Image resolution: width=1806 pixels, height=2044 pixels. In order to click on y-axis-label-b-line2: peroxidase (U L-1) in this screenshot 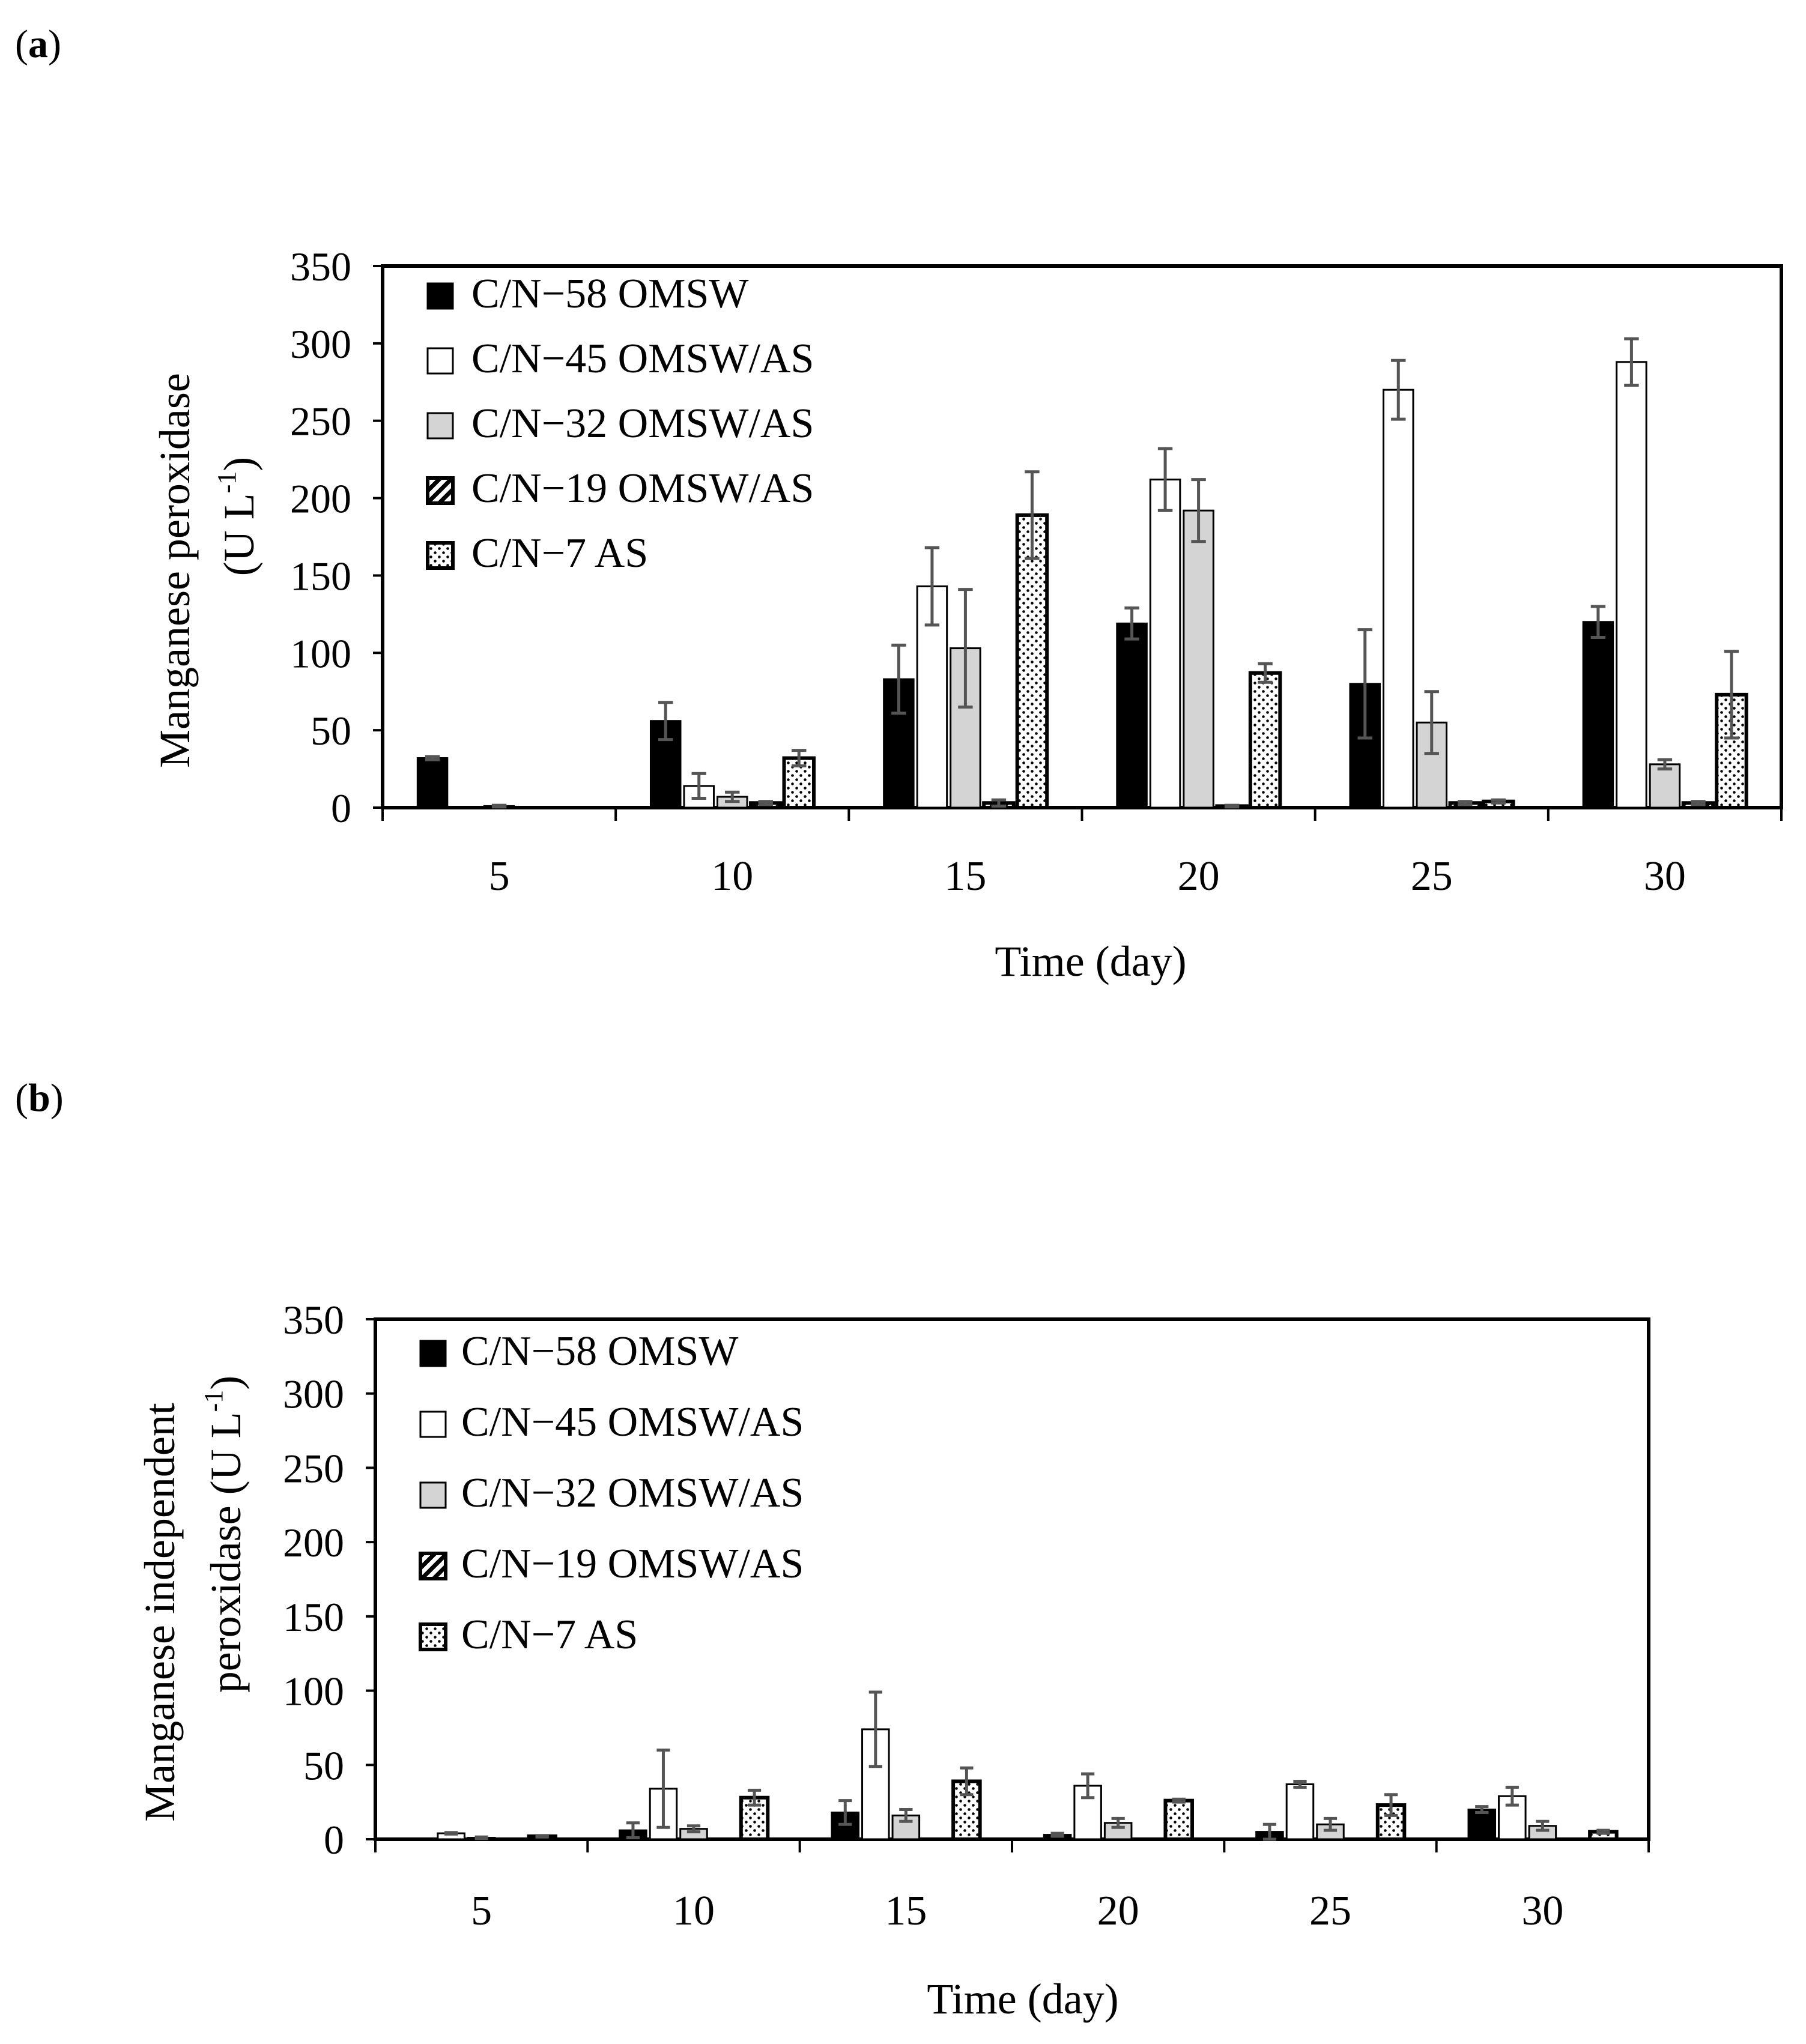, I will do `click(224, 1534)`.